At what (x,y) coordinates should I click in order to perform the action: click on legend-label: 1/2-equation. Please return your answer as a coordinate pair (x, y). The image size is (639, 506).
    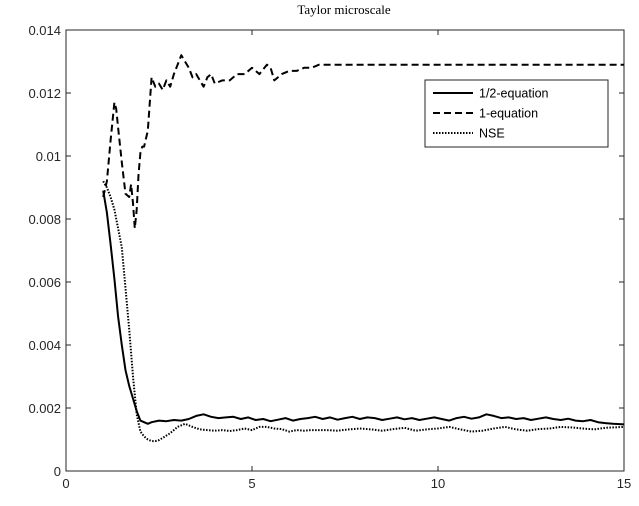
    Looking at the image, I should click on (514, 94).